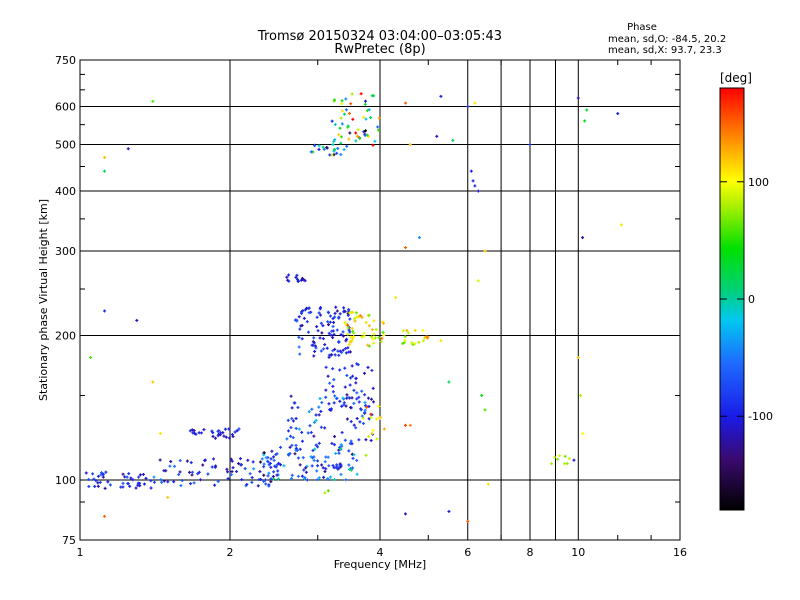 This screenshot has height=600, width=800. Describe the element at coordinates (65, 191) in the screenshot. I see `y-tick-label: 400` at that location.